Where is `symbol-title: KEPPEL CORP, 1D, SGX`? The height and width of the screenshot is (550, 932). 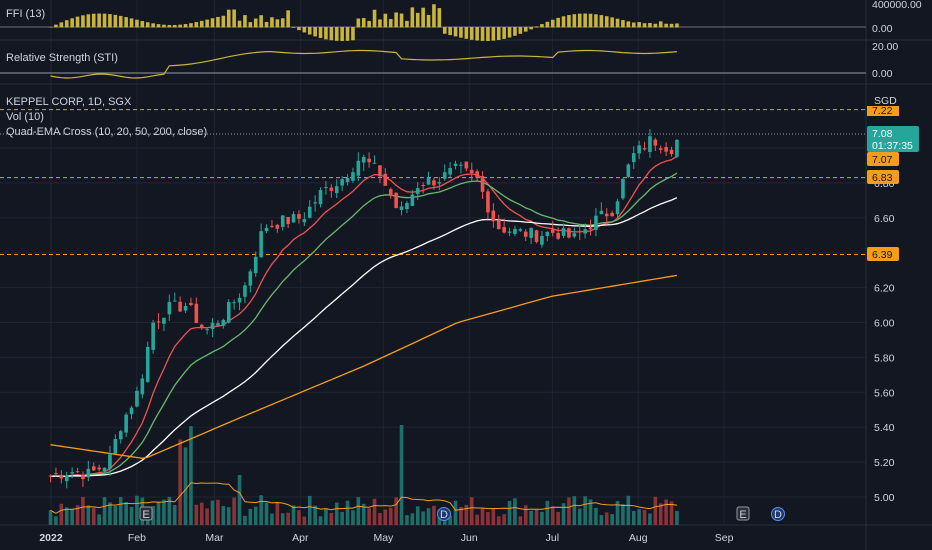
symbol-title: KEPPEL CORP, 1D, SGX is located at coordinates (69, 102).